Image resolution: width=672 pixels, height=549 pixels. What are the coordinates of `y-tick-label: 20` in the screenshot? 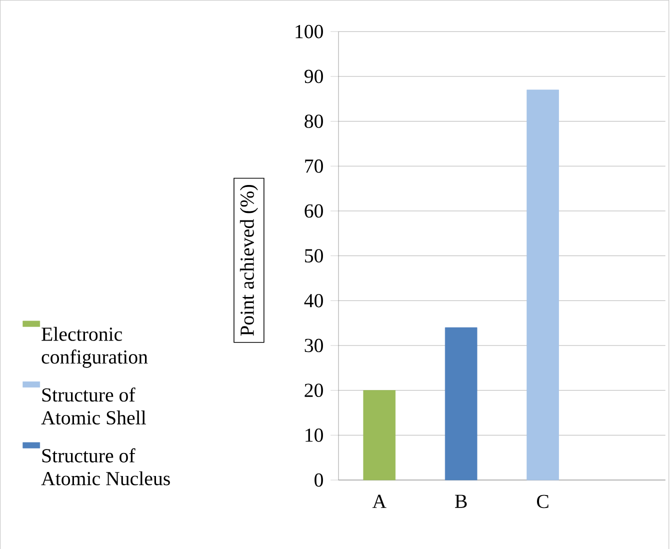 It's located at (313, 390).